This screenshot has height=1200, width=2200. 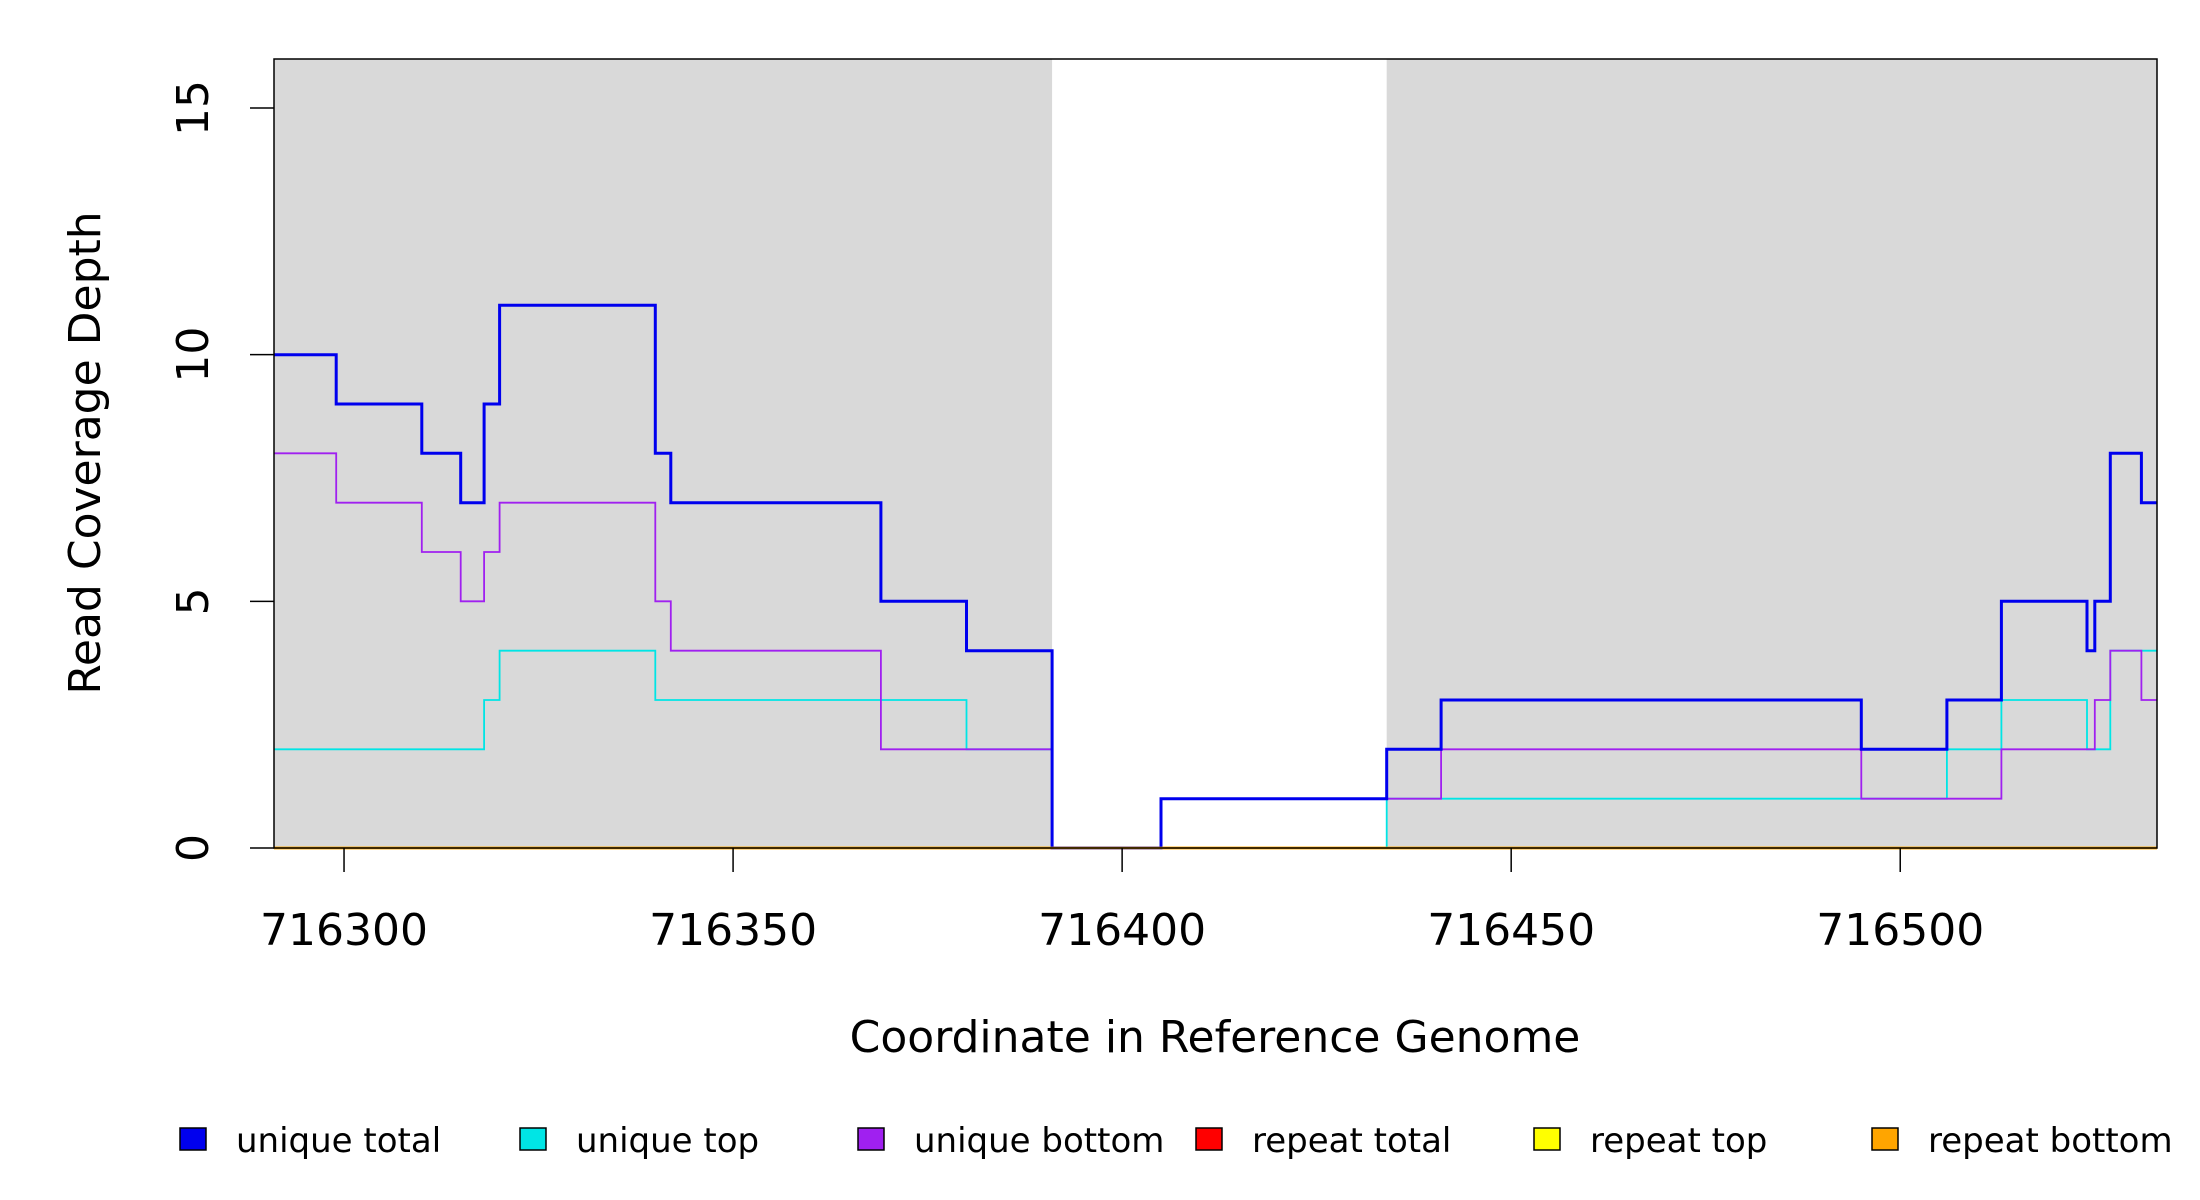 I want to click on legend-label-unique-top: unique top, so click(x=667, y=1141).